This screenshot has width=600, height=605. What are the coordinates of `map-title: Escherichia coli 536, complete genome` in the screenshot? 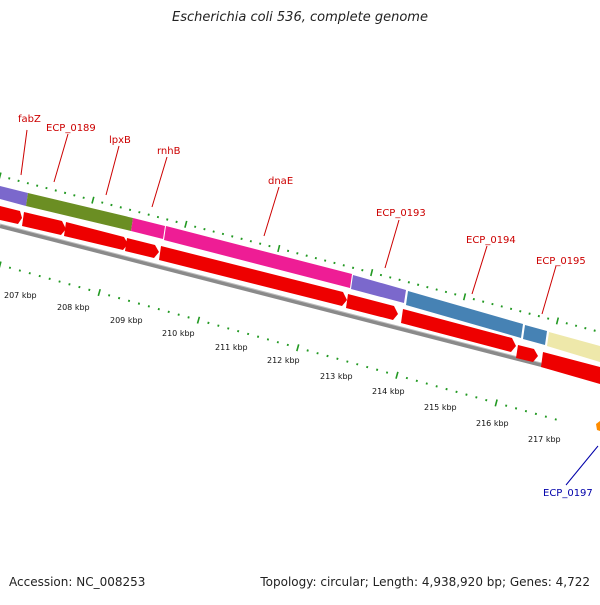 It's located at (300, 17).